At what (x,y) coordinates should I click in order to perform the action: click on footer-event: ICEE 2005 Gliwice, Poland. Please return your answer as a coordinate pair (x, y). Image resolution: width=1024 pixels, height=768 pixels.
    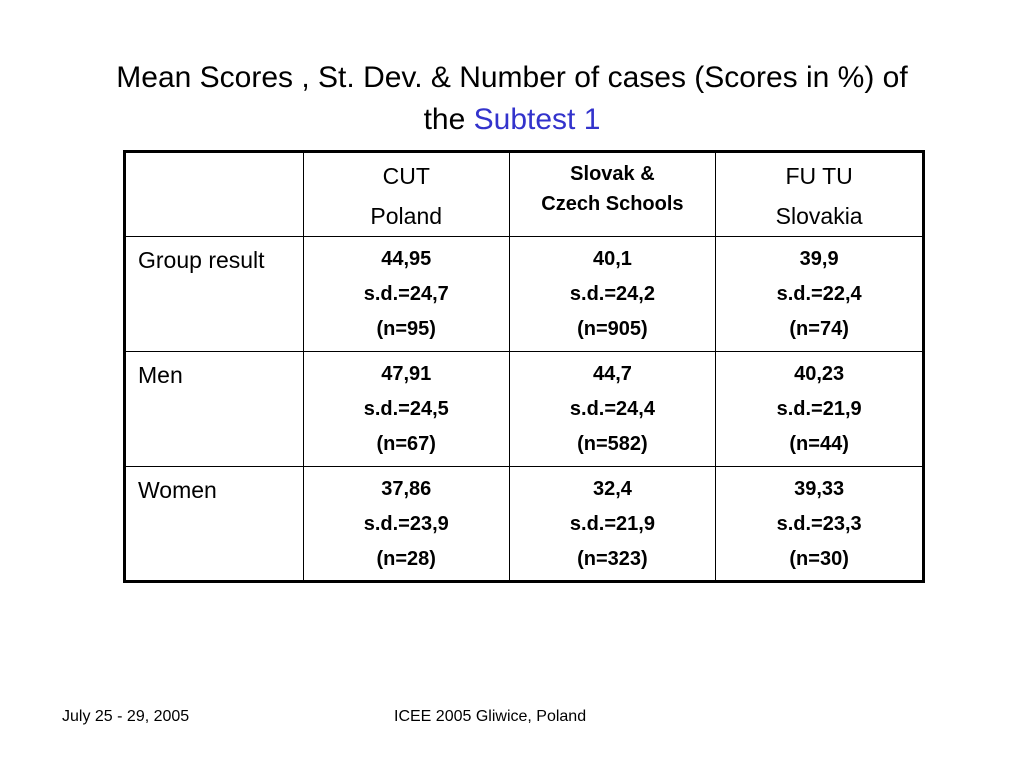
    Looking at the image, I should click on (490, 716).